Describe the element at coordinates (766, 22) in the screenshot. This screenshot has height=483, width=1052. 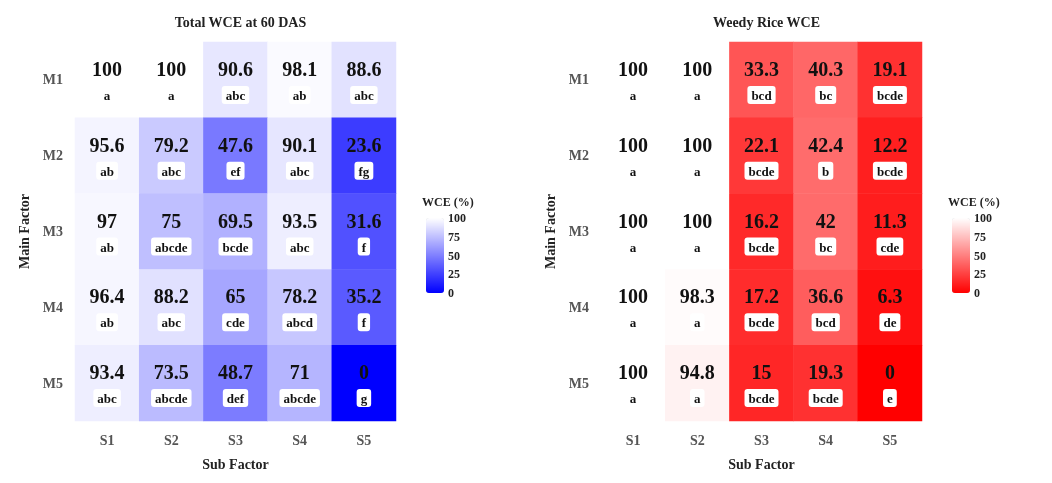
I see `chart-title: Weedy Rice WCE` at that location.